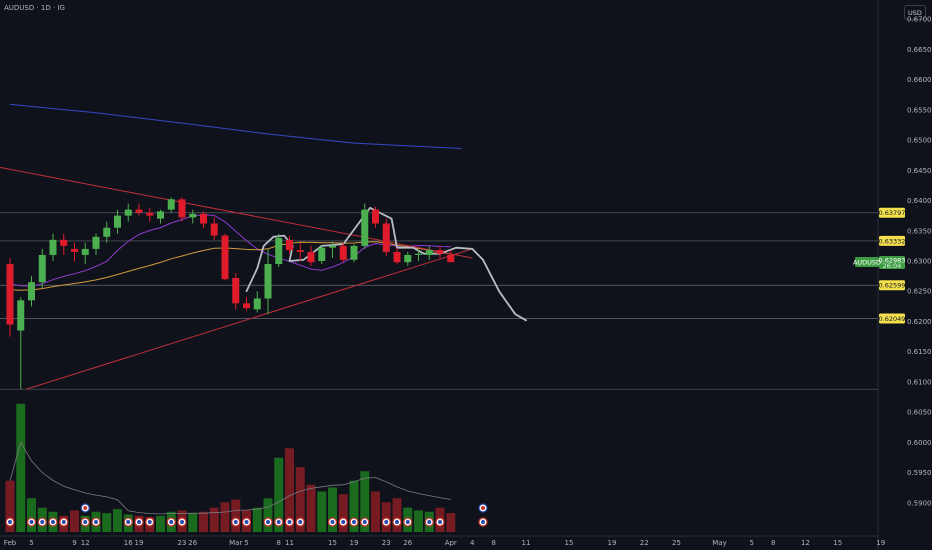  I want to click on symbol-title: AUDUSD · 1D · IG, so click(34, 8).